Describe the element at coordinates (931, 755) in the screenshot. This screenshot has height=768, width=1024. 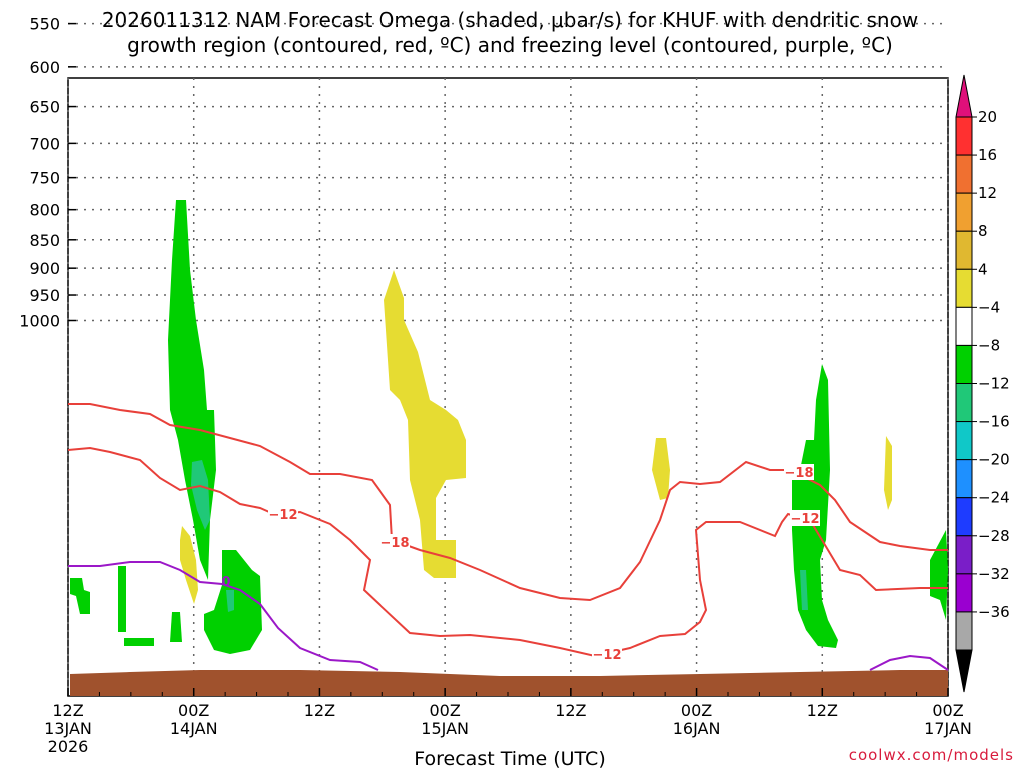
I see `credit-text: coolwx.com/models` at that location.